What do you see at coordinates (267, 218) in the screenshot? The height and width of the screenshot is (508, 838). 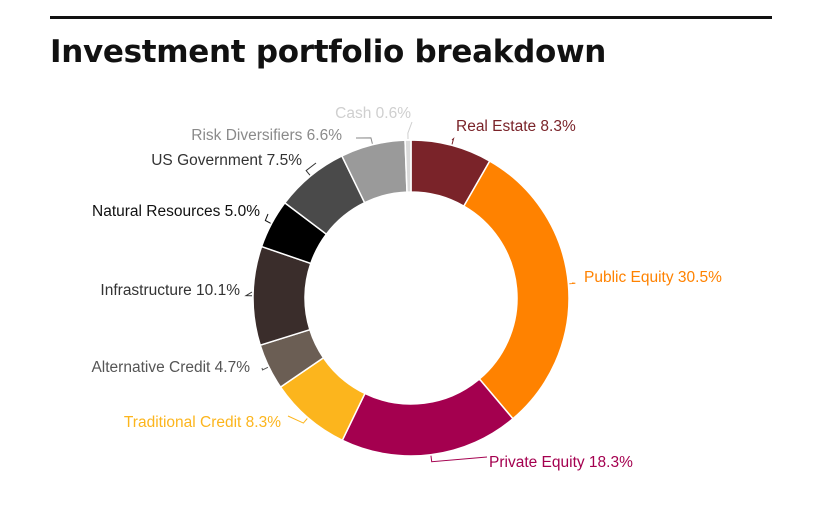 I see `leader-natural-resources` at bounding box center [267, 218].